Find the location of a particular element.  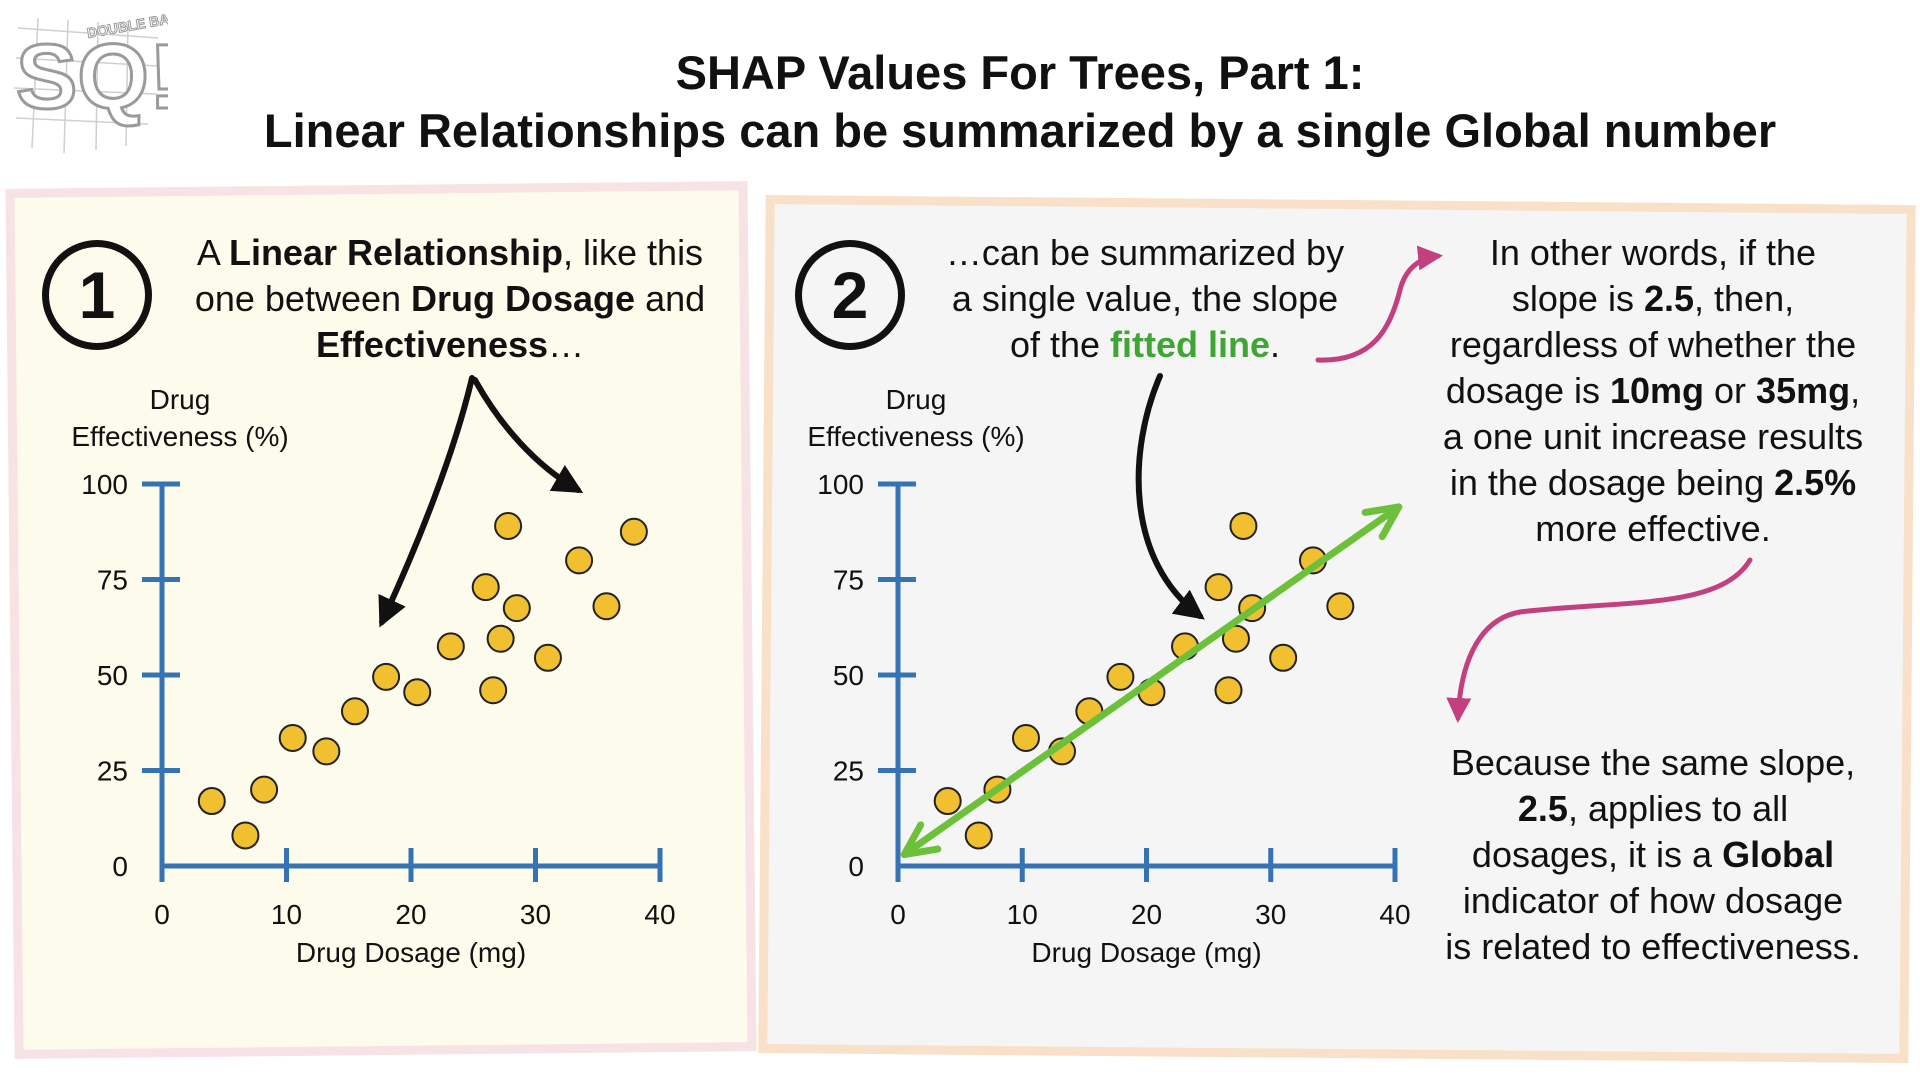

logo-mark: SQ! is located at coordinates (92, 77).